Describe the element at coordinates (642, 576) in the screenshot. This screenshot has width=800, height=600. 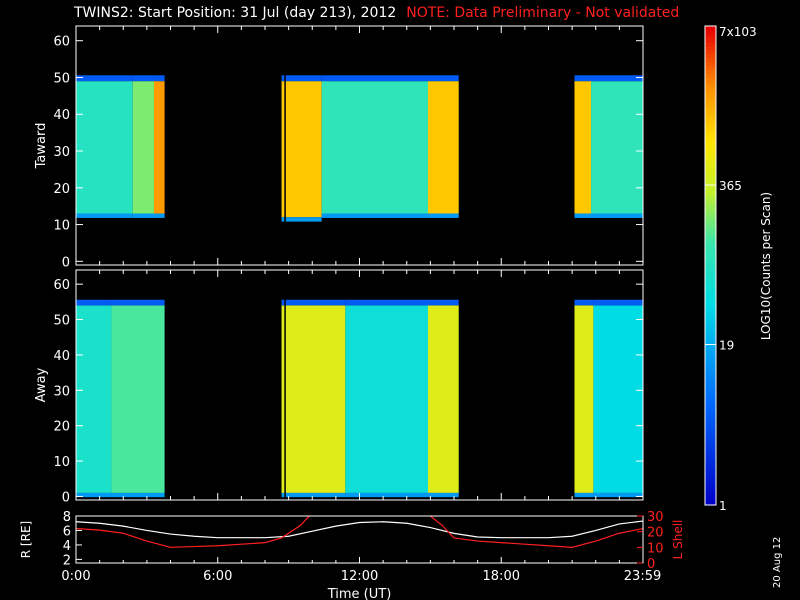
I see `xtick-label: 23:59` at that location.